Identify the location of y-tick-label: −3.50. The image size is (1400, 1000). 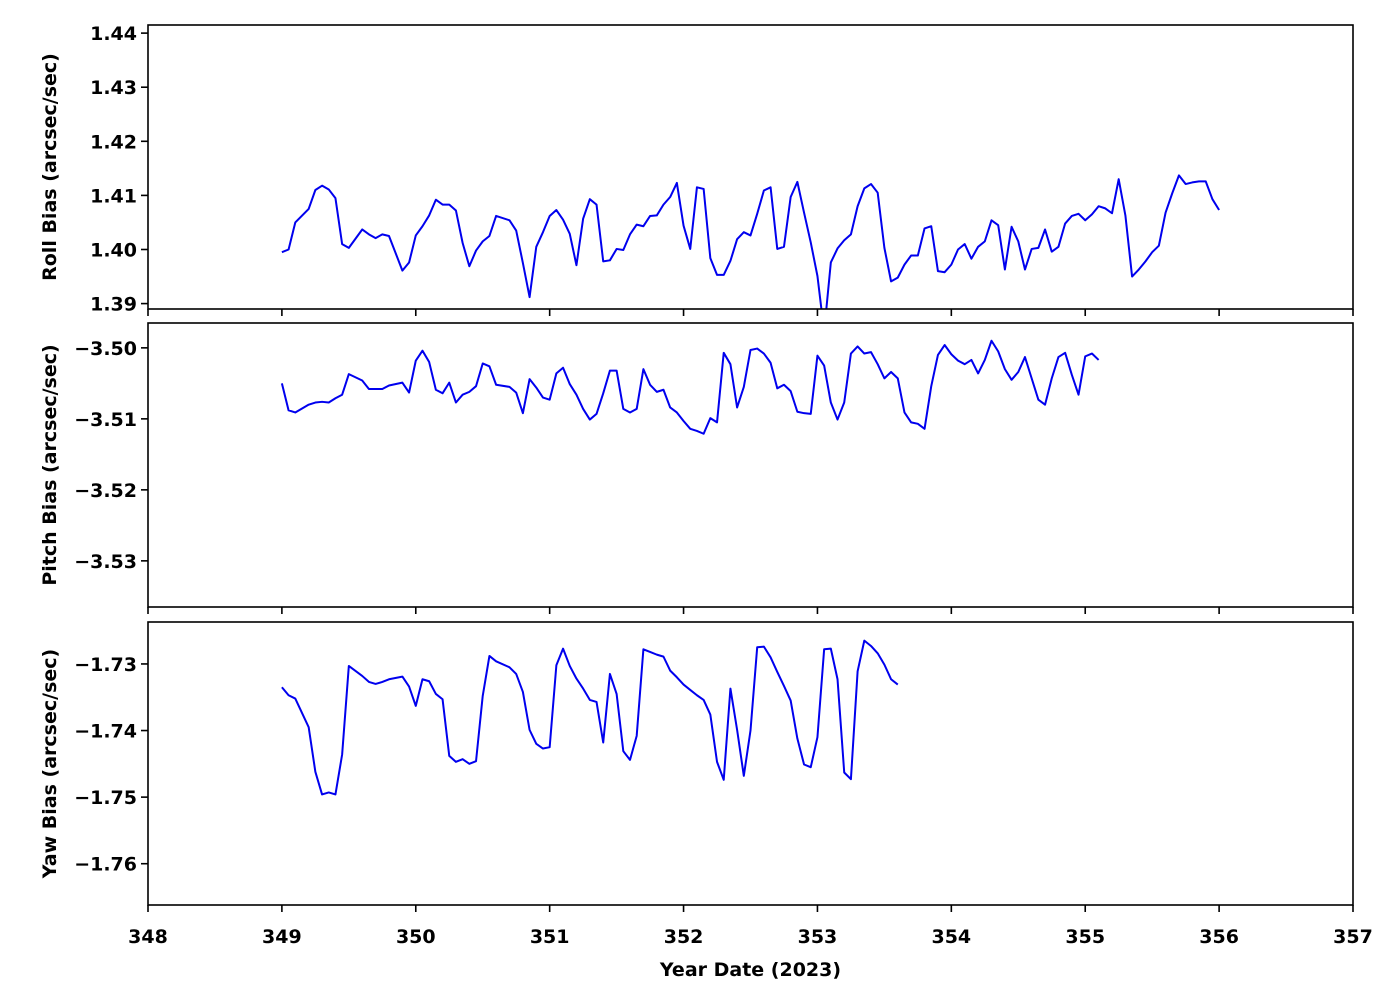
(105, 349).